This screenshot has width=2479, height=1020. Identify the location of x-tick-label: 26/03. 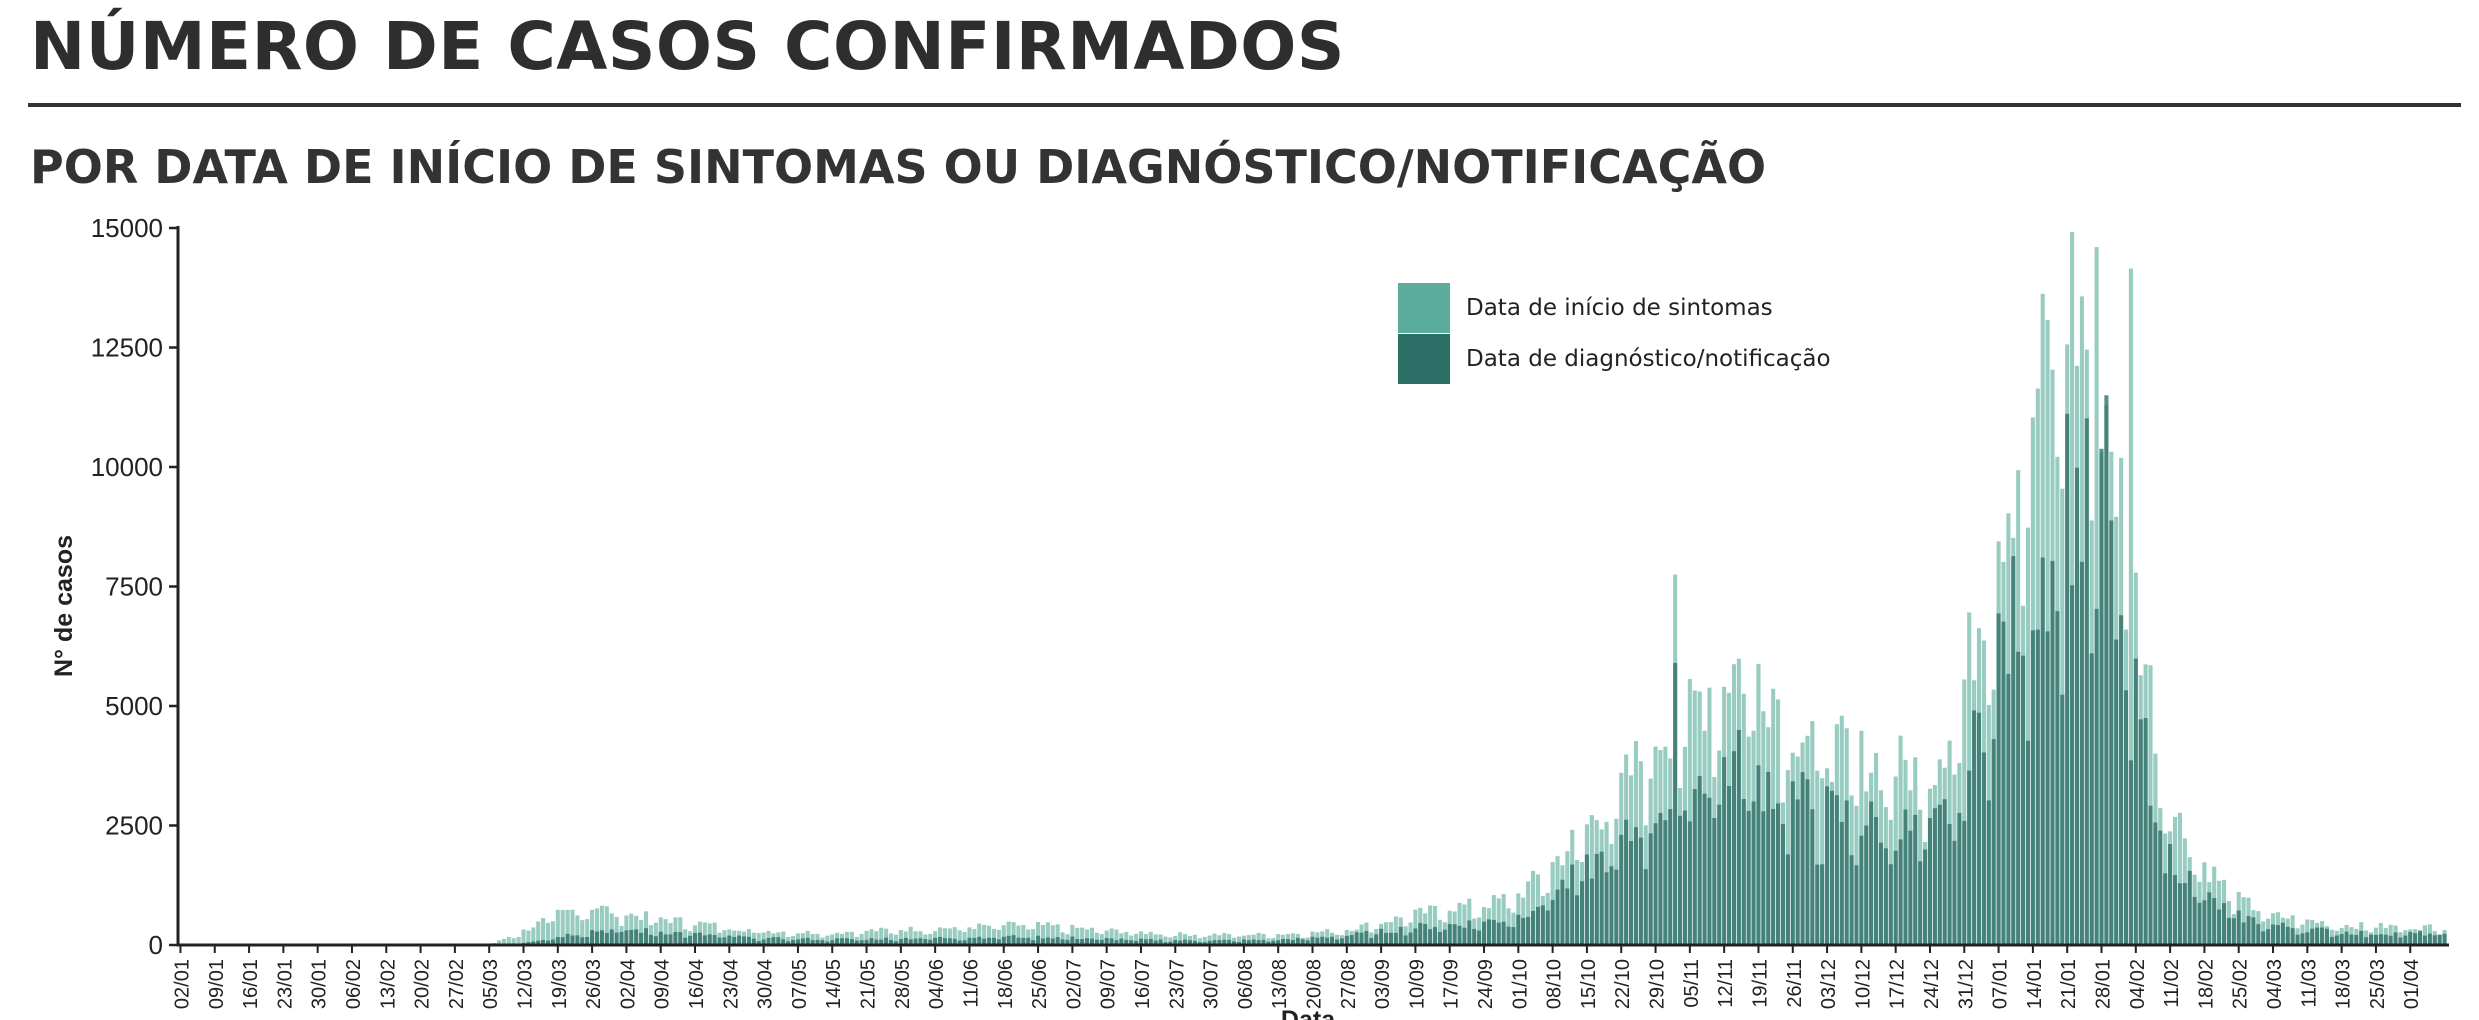
(594, 984).